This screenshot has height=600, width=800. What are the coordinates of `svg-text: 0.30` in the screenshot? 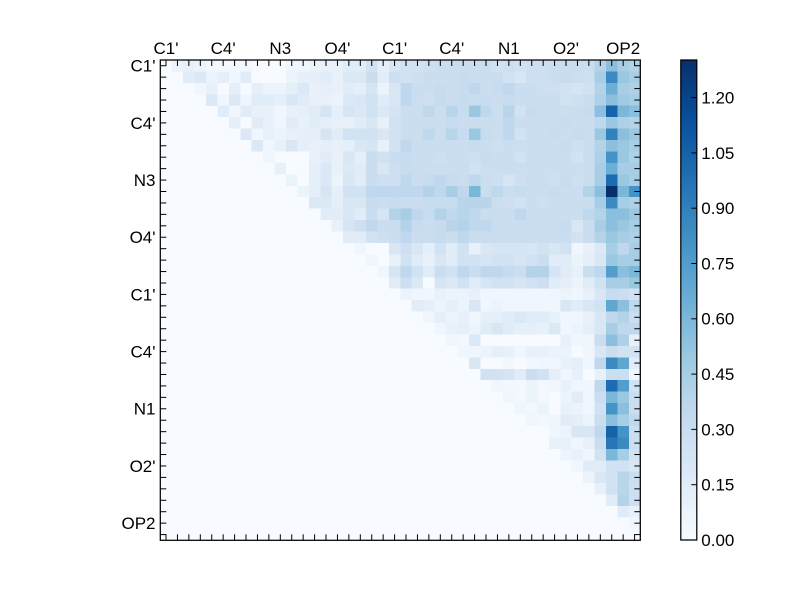 It's located at (717, 429).